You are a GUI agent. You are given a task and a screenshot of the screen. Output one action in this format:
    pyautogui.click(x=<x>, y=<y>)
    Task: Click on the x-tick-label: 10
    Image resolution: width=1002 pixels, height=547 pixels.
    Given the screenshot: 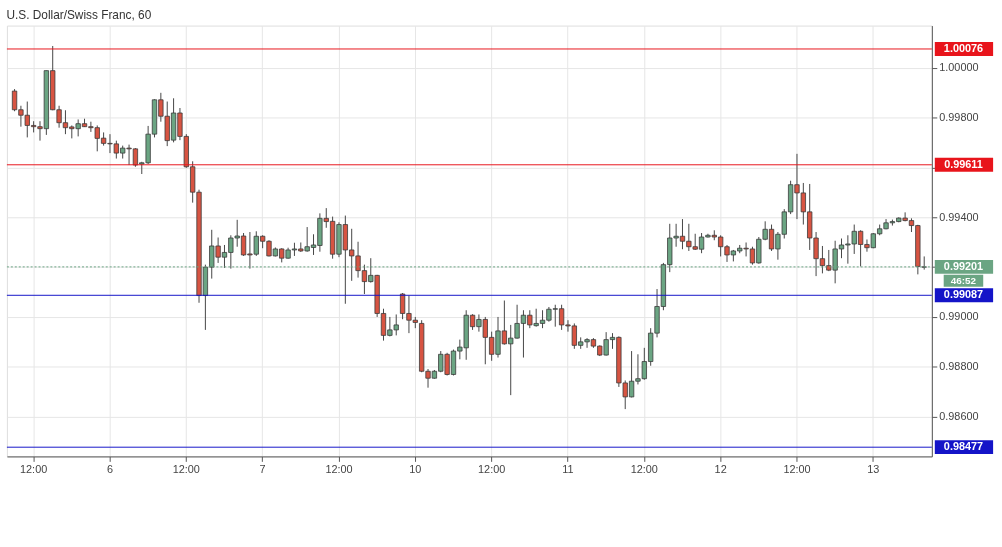 What is the action you would take?
    pyautogui.click(x=415, y=468)
    